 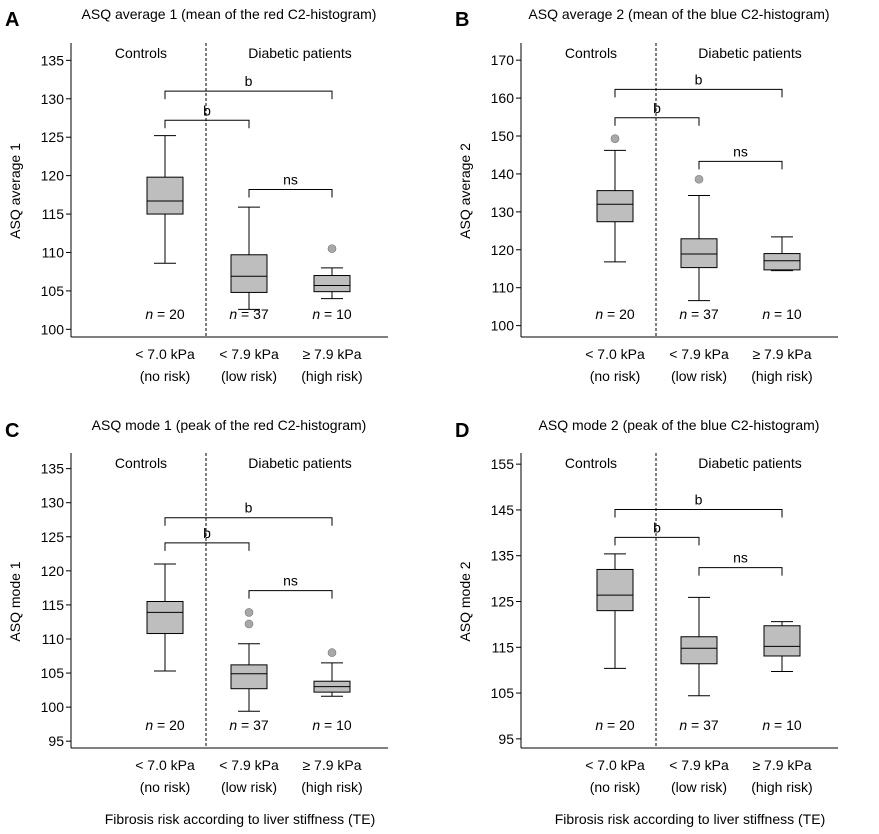 What do you see at coordinates (462, 431) in the screenshot?
I see `panel-letter: D` at bounding box center [462, 431].